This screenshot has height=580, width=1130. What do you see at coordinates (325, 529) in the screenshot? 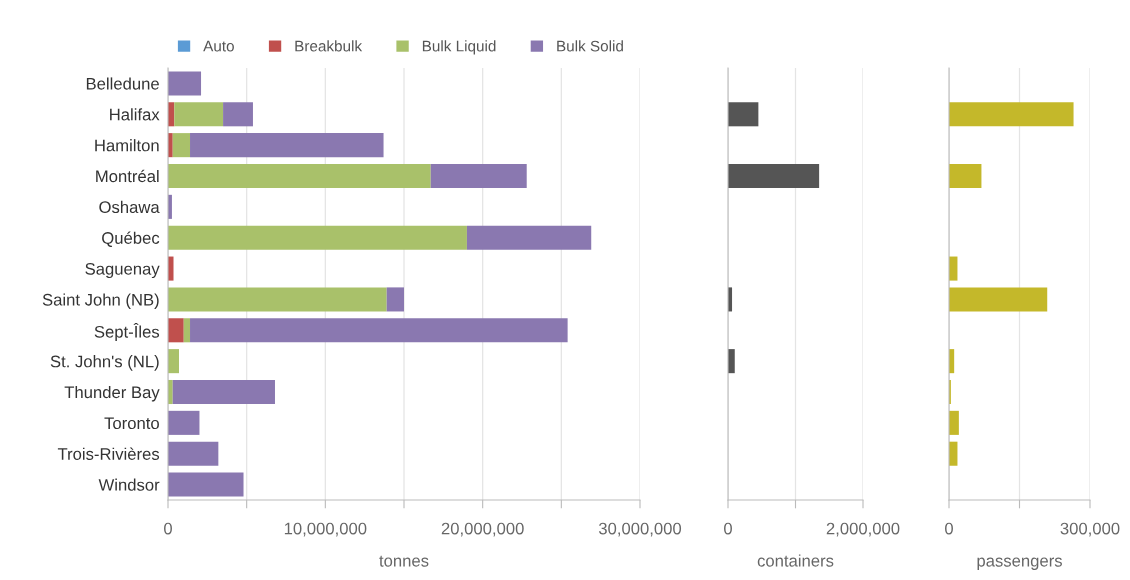
I see `x-tick-label: 10,000,000` at bounding box center [325, 529].